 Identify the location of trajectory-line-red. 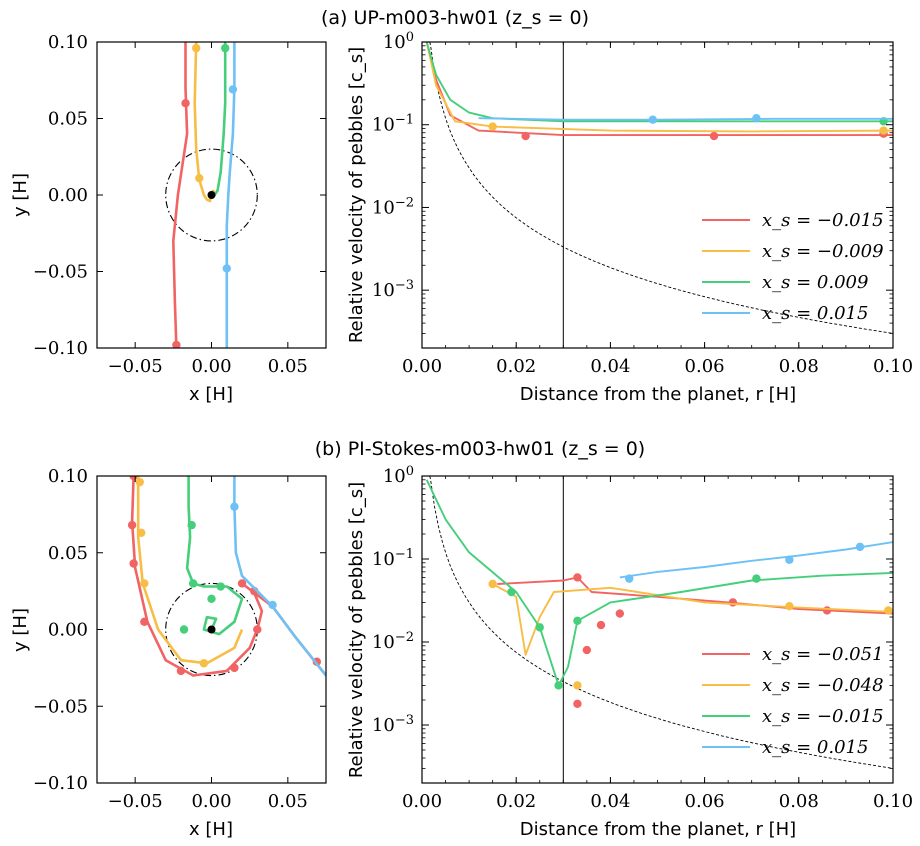
(228, 576).